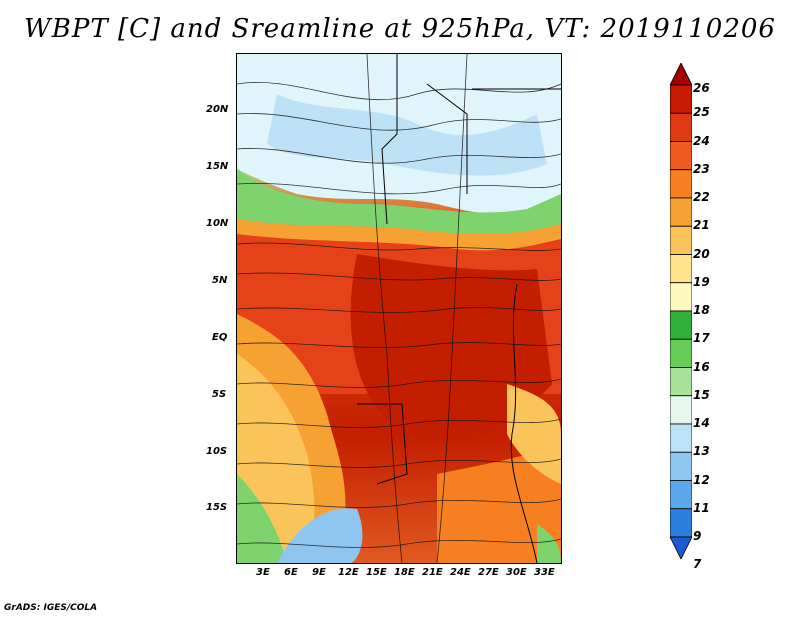 The width and height of the screenshot is (800, 618). What do you see at coordinates (220, 337) in the screenshot?
I see `lat-label: EQ` at bounding box center [220, 337].